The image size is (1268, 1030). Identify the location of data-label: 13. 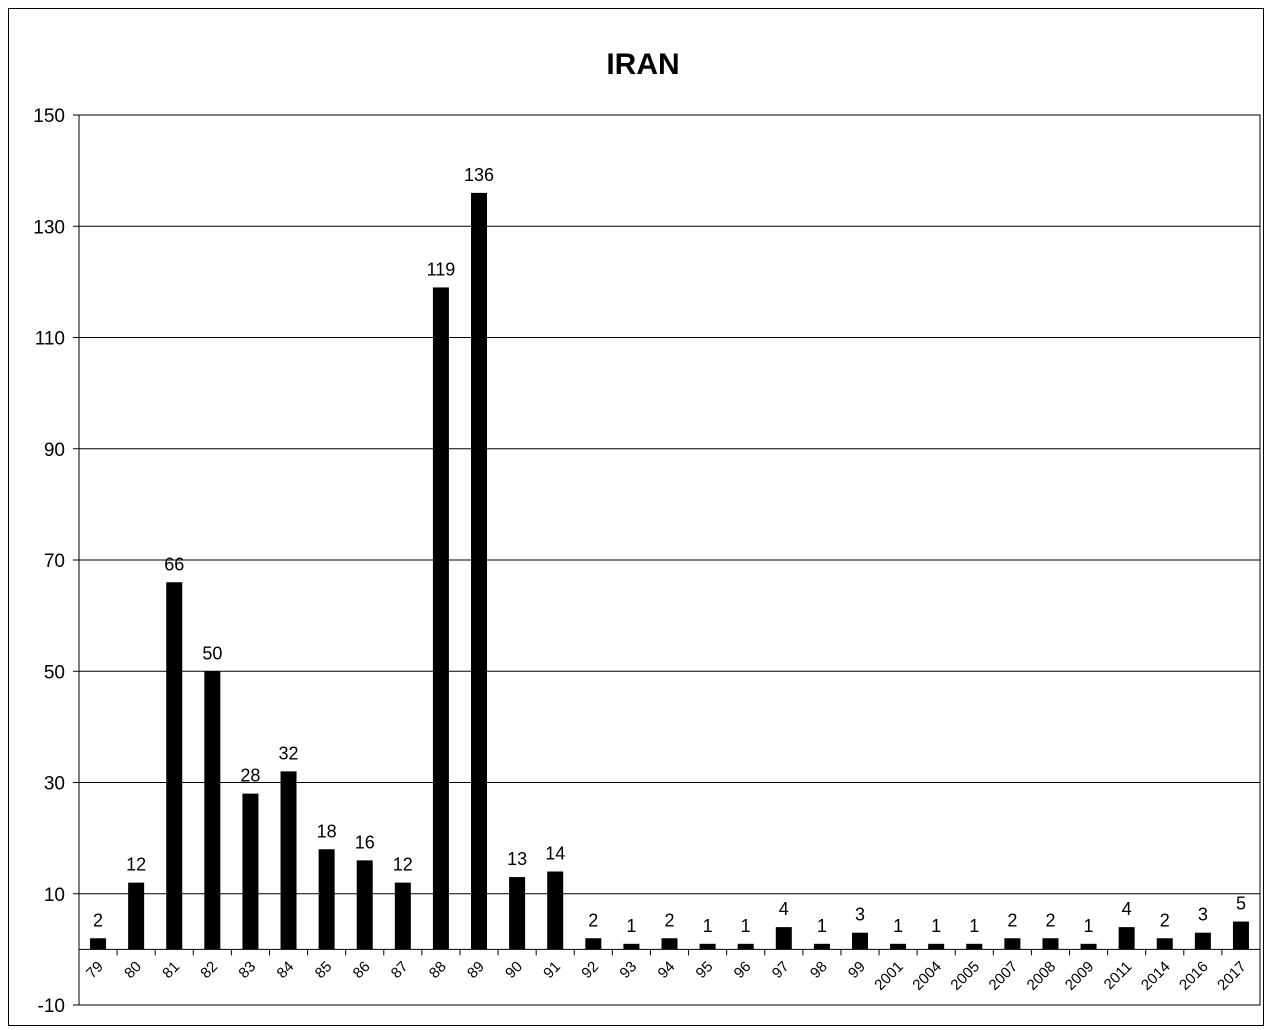
(517, 859).